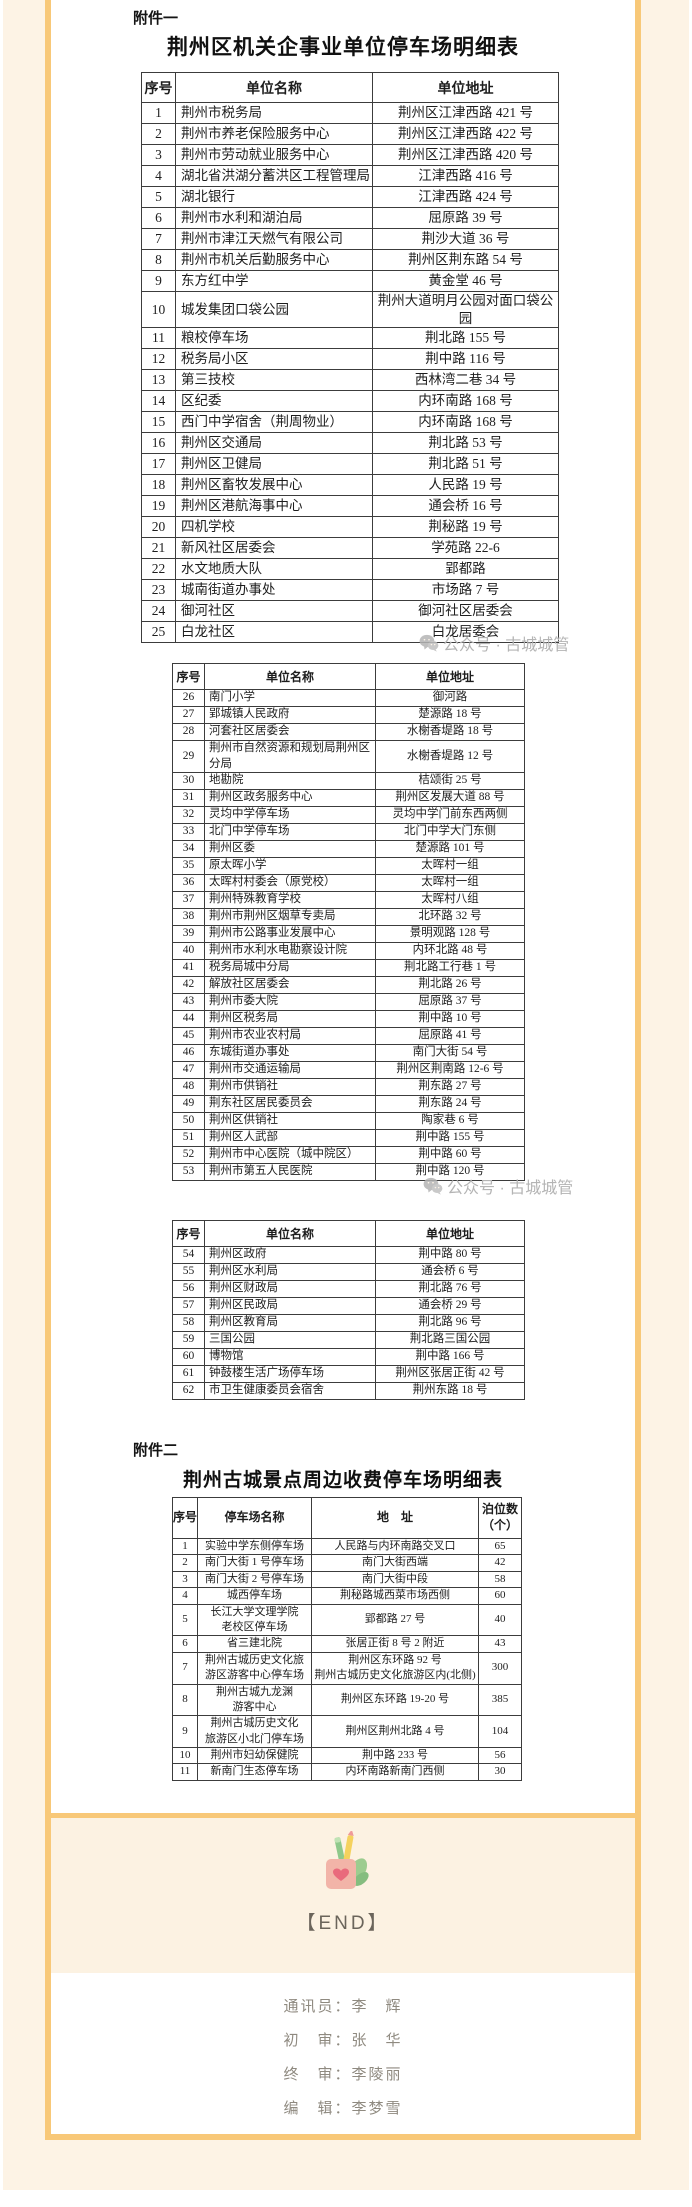  I want to click on serial-cell: 24, so click(158, 611).